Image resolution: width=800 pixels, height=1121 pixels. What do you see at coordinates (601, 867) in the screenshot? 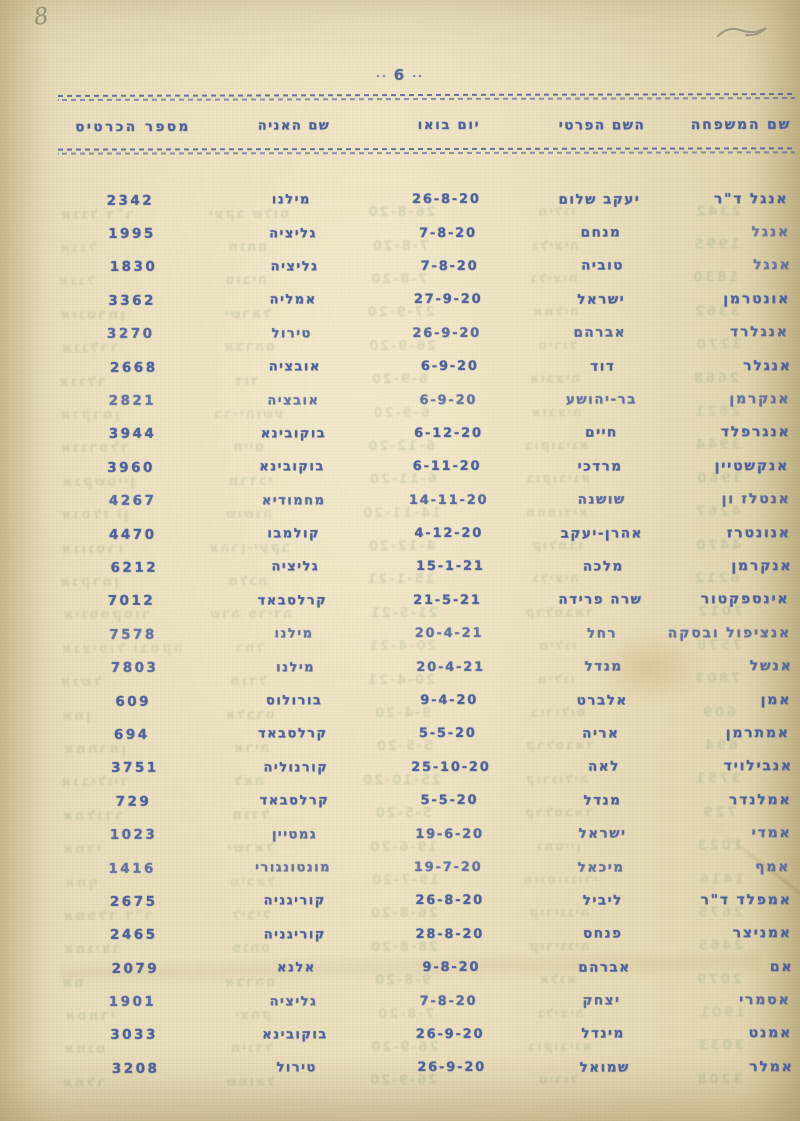
I see `first-name-cell: מיכאל` at bounding box center [601, 867].